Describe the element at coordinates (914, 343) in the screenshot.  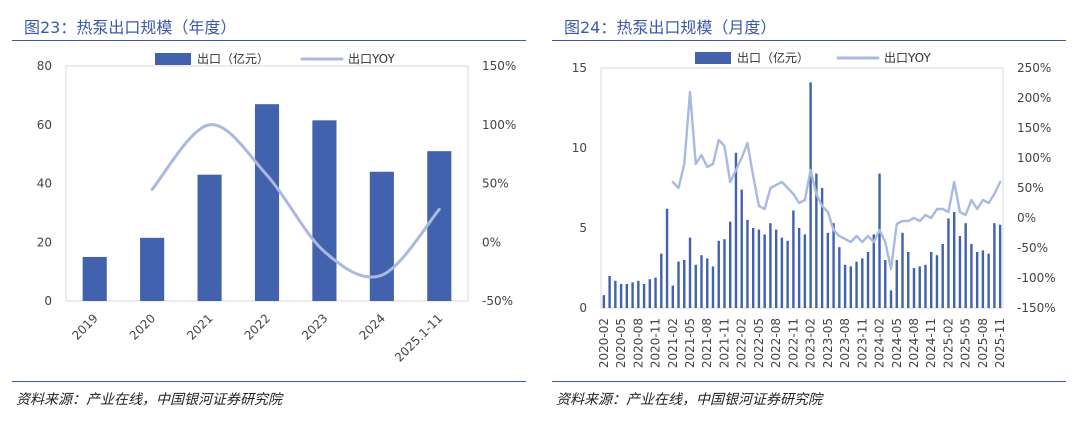
I see `x-tick-label: 2024-08` at that location.